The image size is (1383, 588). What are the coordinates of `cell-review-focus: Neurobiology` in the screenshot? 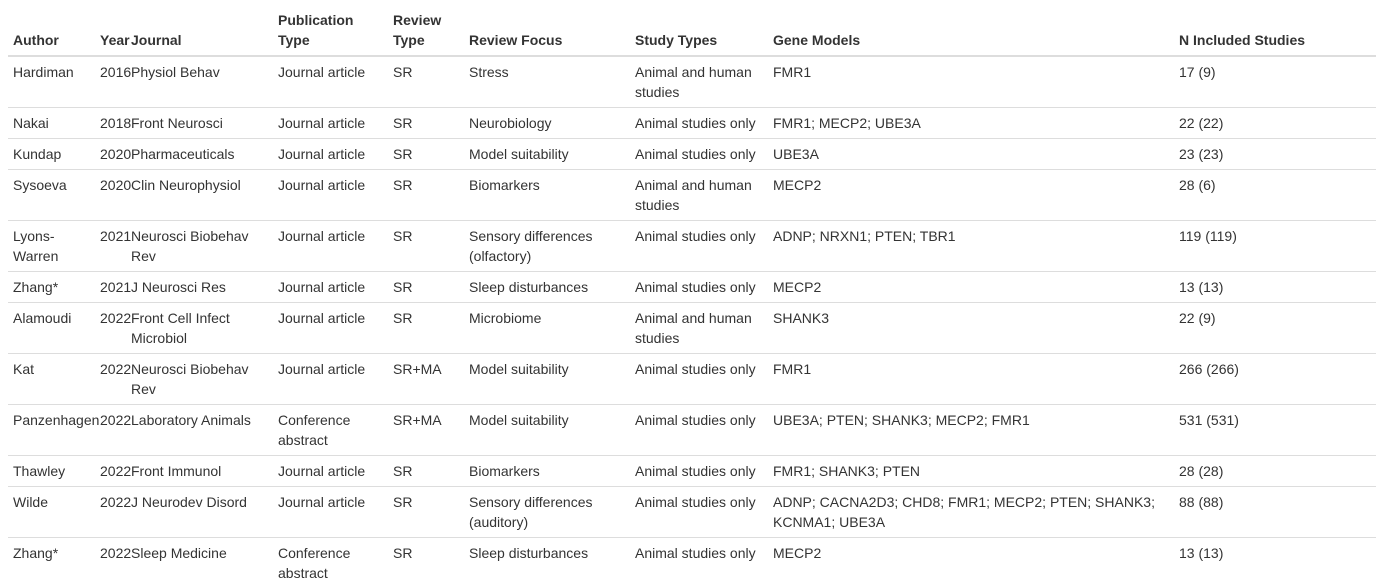 It's located at (547, 123).